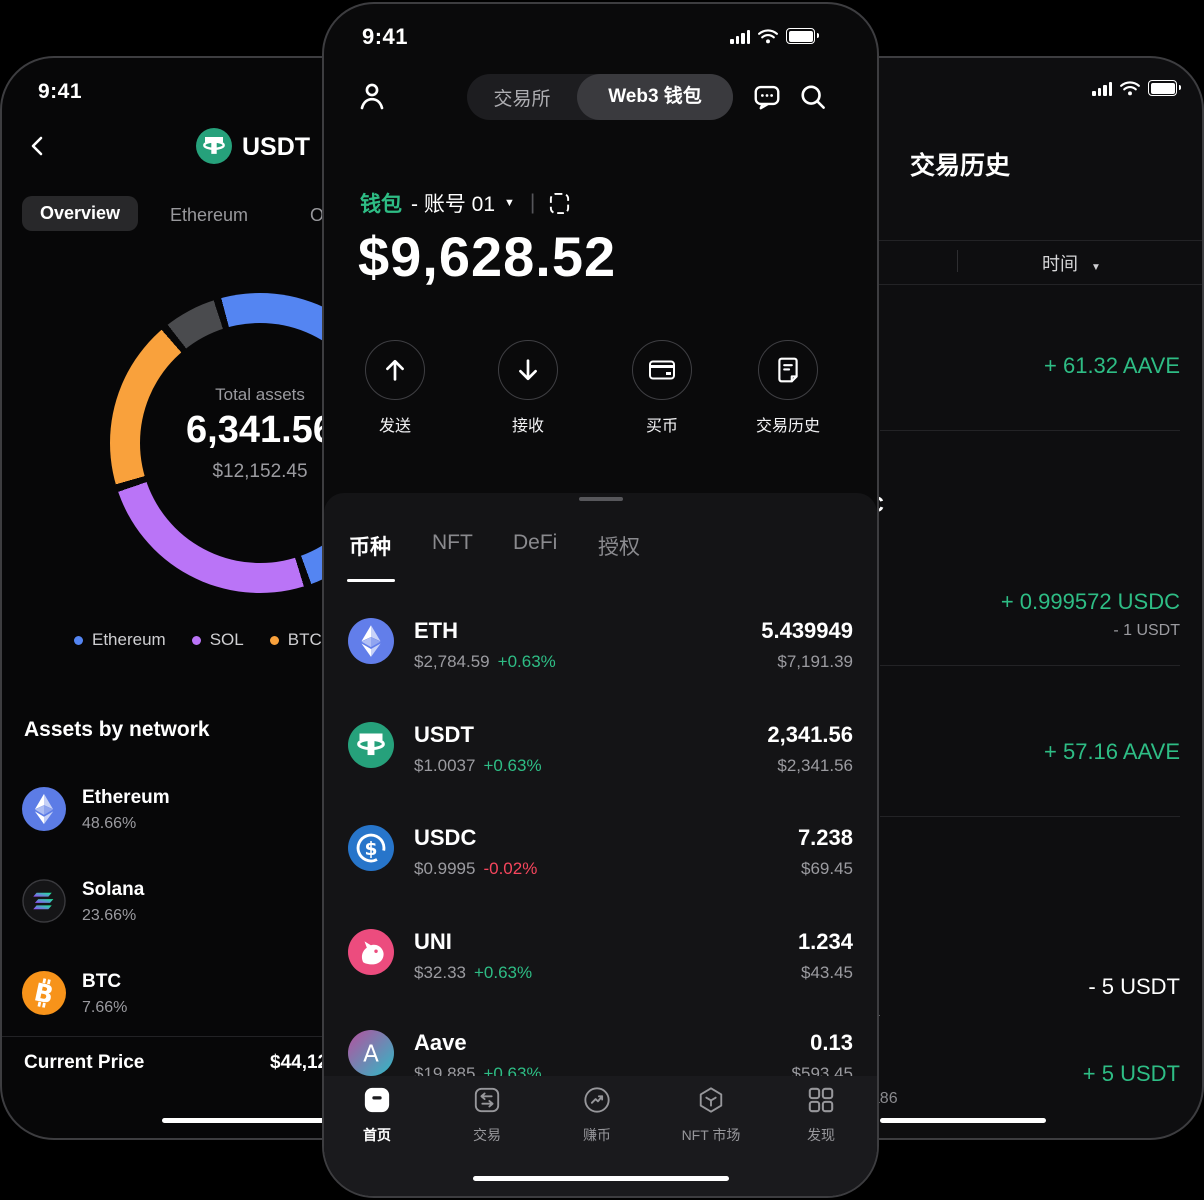 Image resolution: width=1204 pixels, height=1200 pixels. What do you see at coordinates (260, 430) in the screenshot?
I see `donut-value: 6,341.56` at bounding box center [260, 430].